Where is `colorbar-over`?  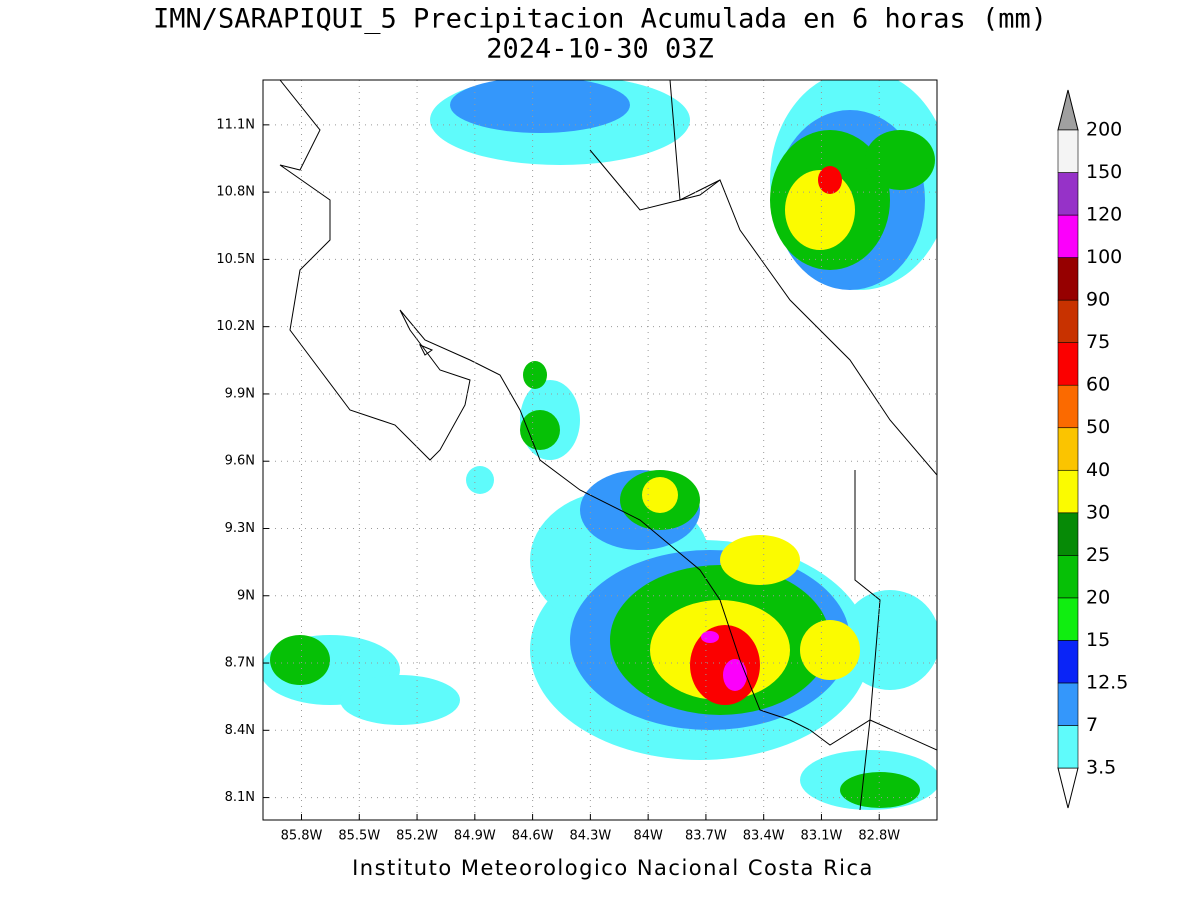
colorbar-over is located at coordinates (1068, 110).